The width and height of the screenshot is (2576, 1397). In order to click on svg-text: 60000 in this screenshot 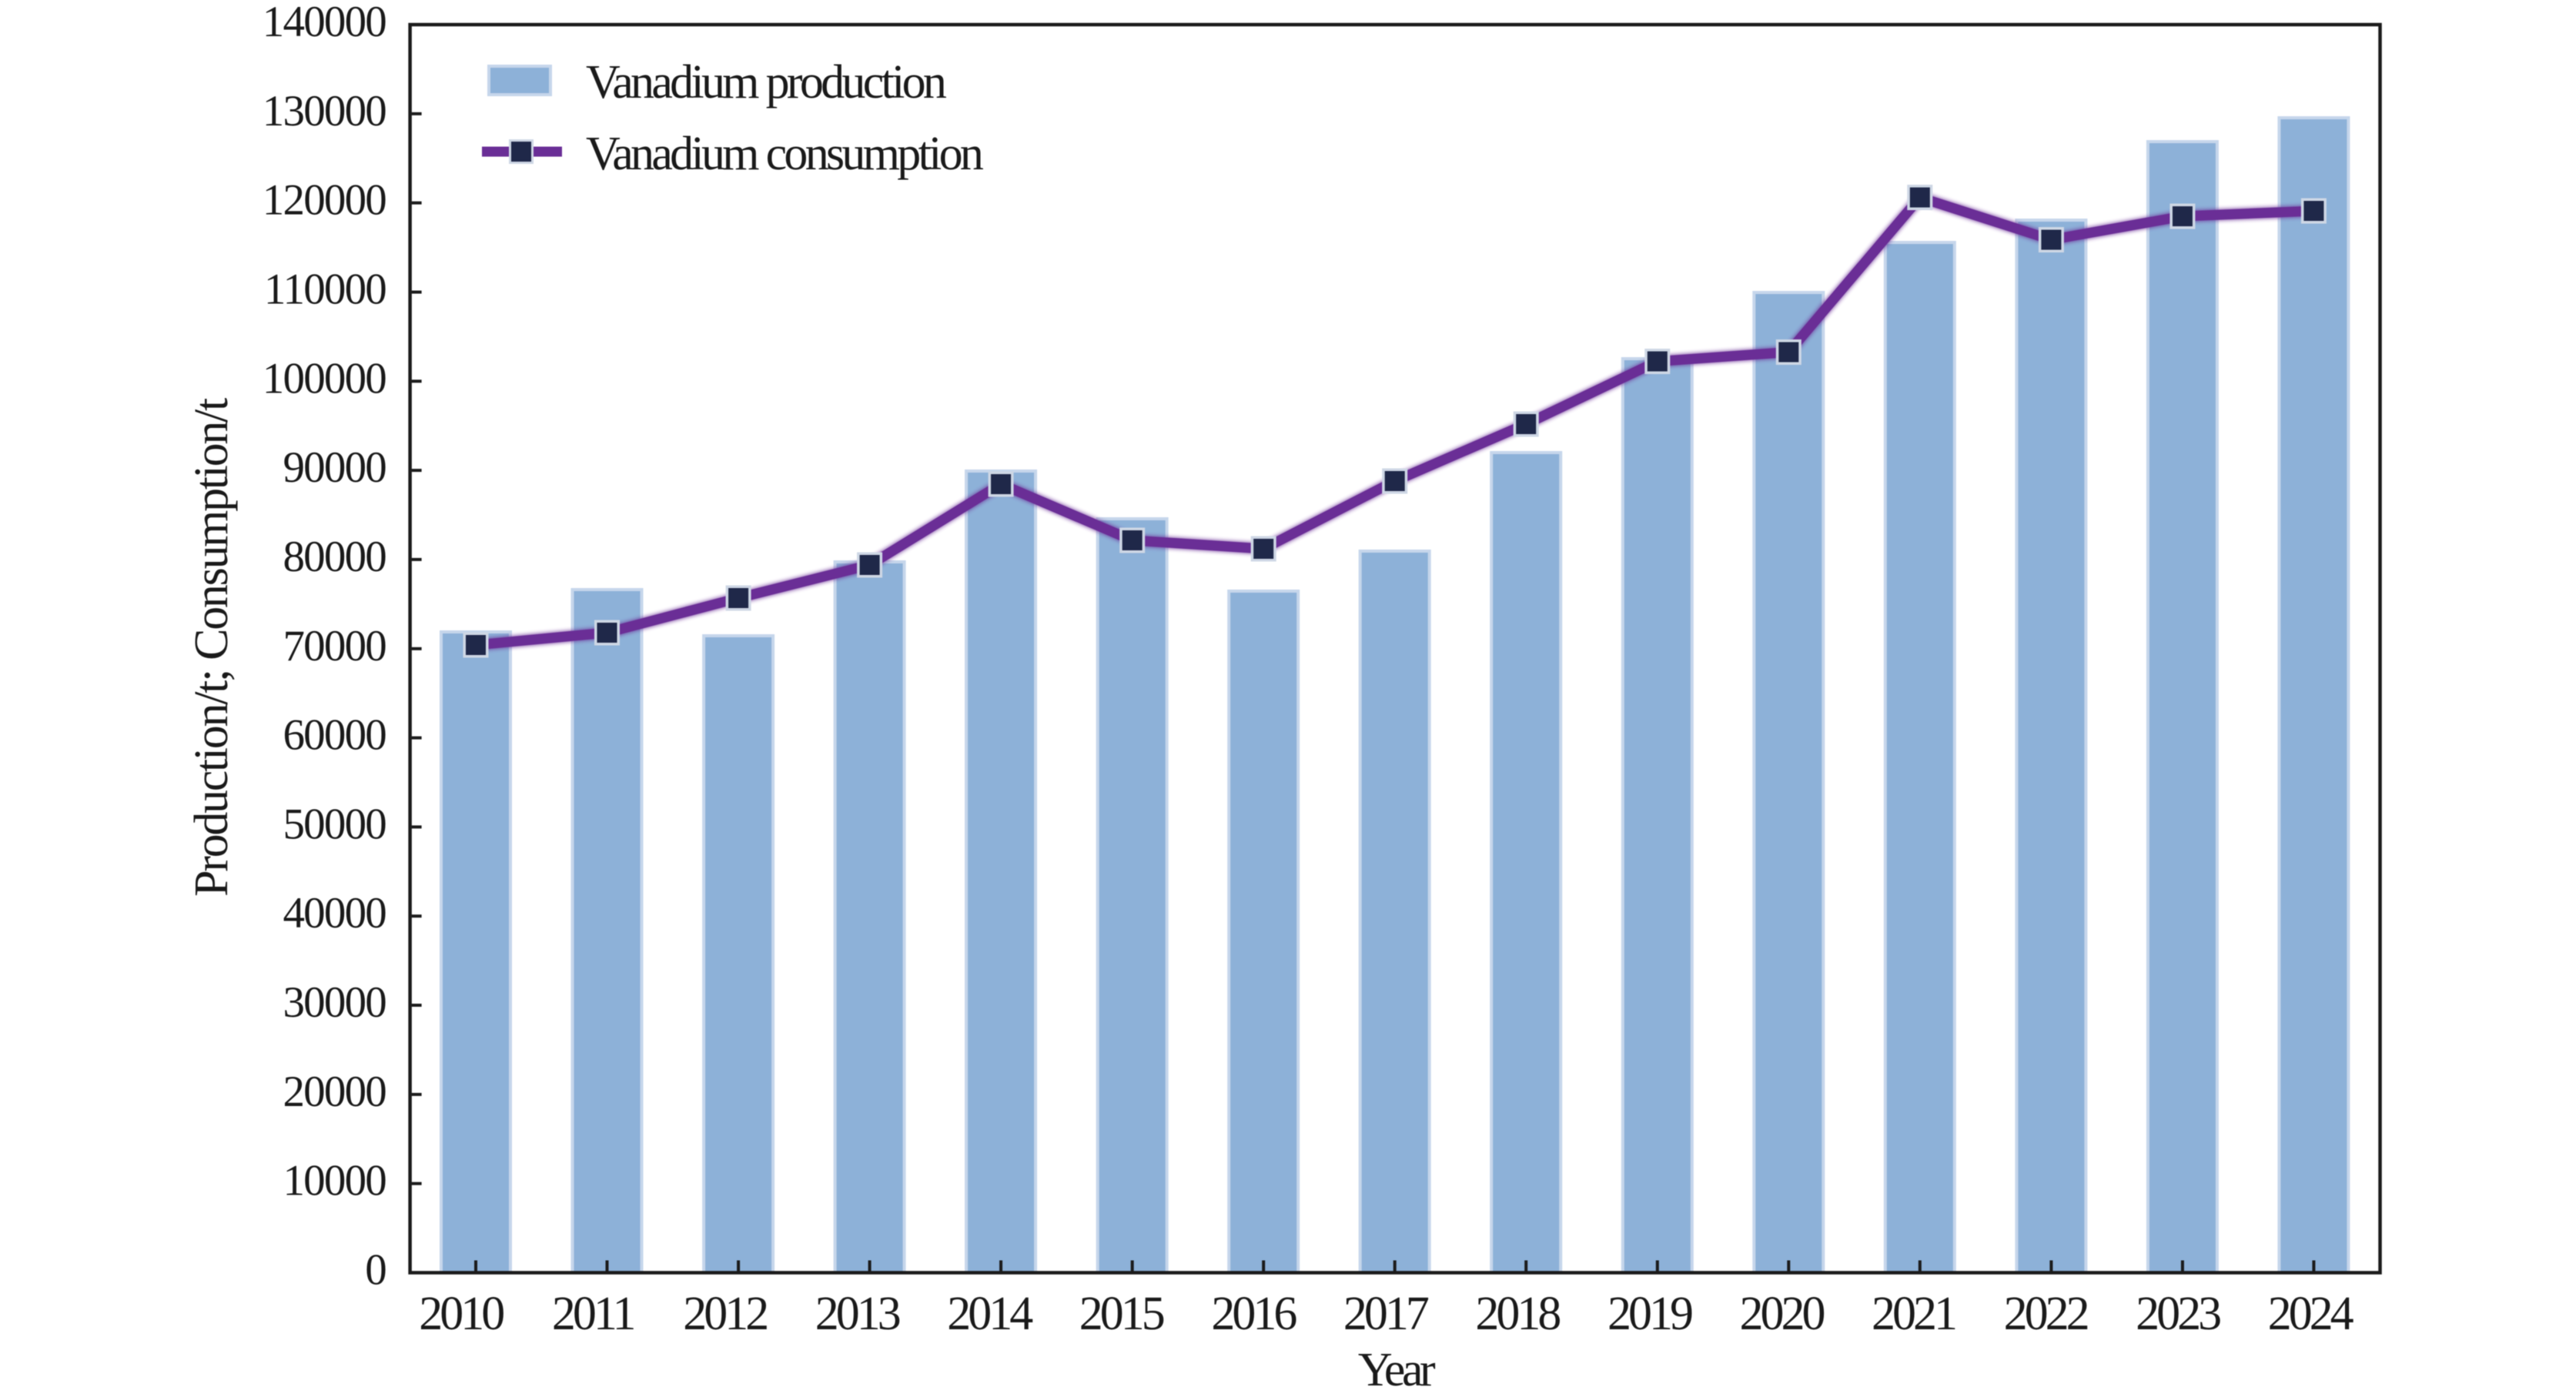, I will do `click(335, 735)`.